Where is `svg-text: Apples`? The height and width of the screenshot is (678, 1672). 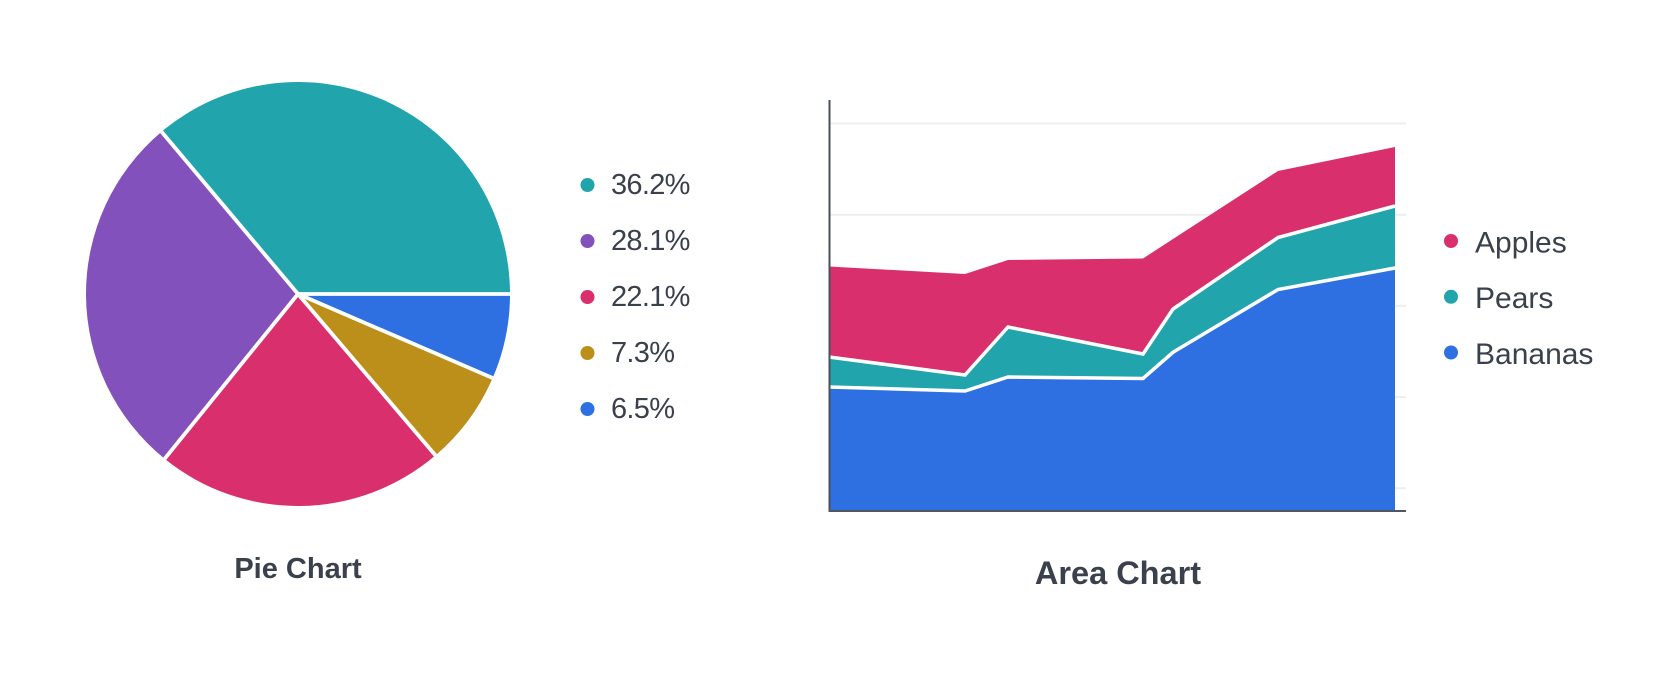
svg-text: Apples is located at coordinates (1521, 242).